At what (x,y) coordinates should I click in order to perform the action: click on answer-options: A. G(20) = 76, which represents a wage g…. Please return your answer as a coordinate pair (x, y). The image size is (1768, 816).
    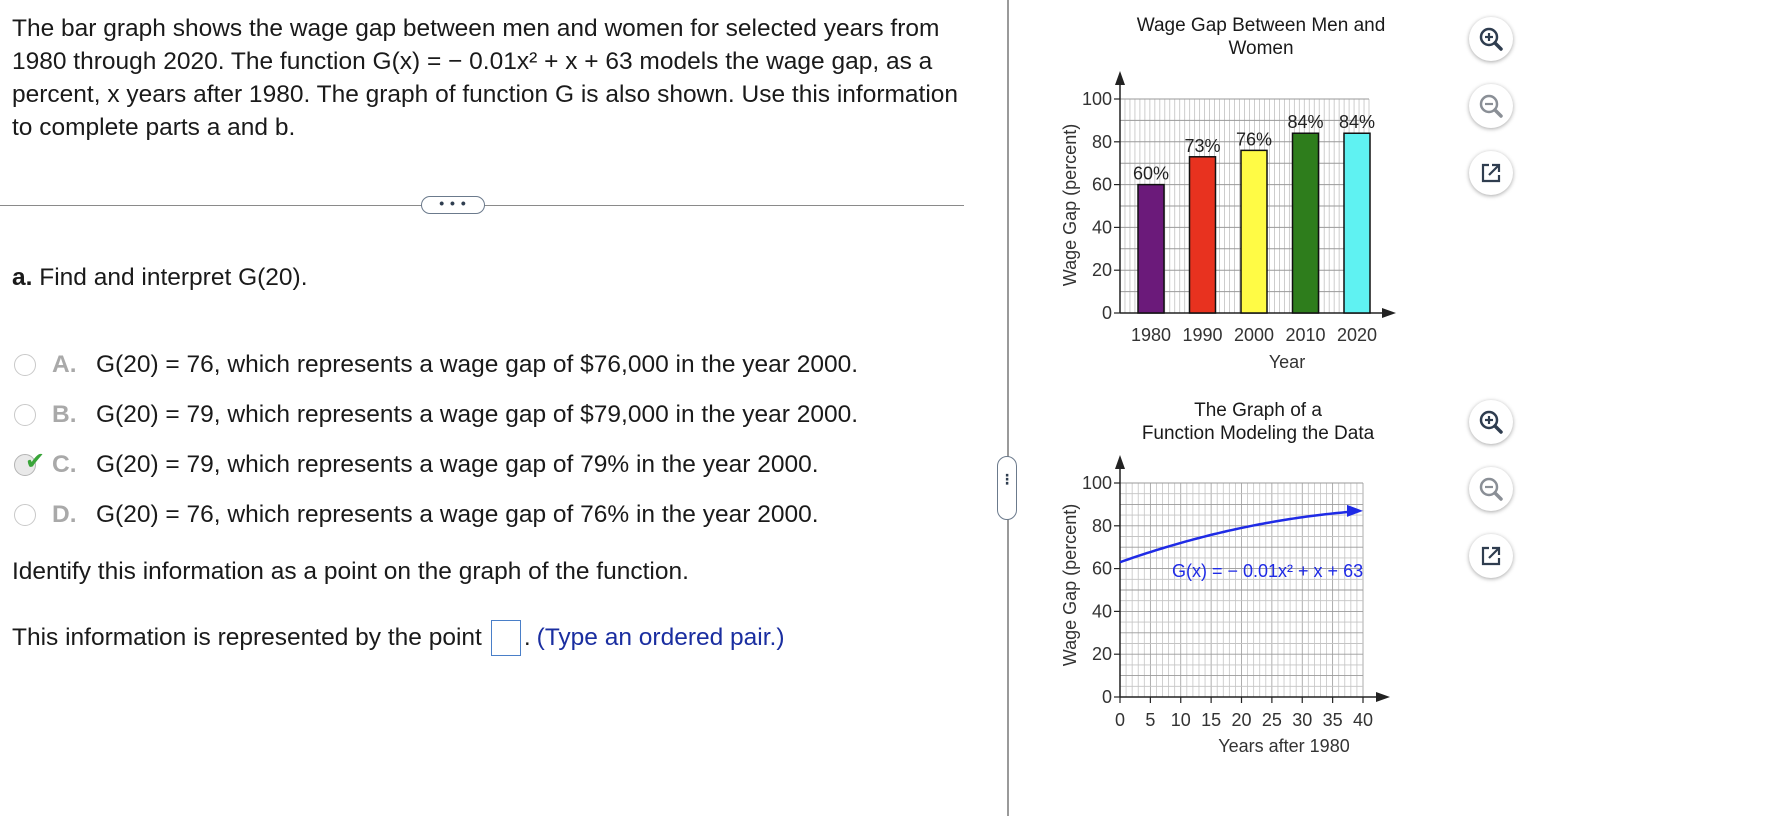
    Looking at the image, I should click on (436, 440).